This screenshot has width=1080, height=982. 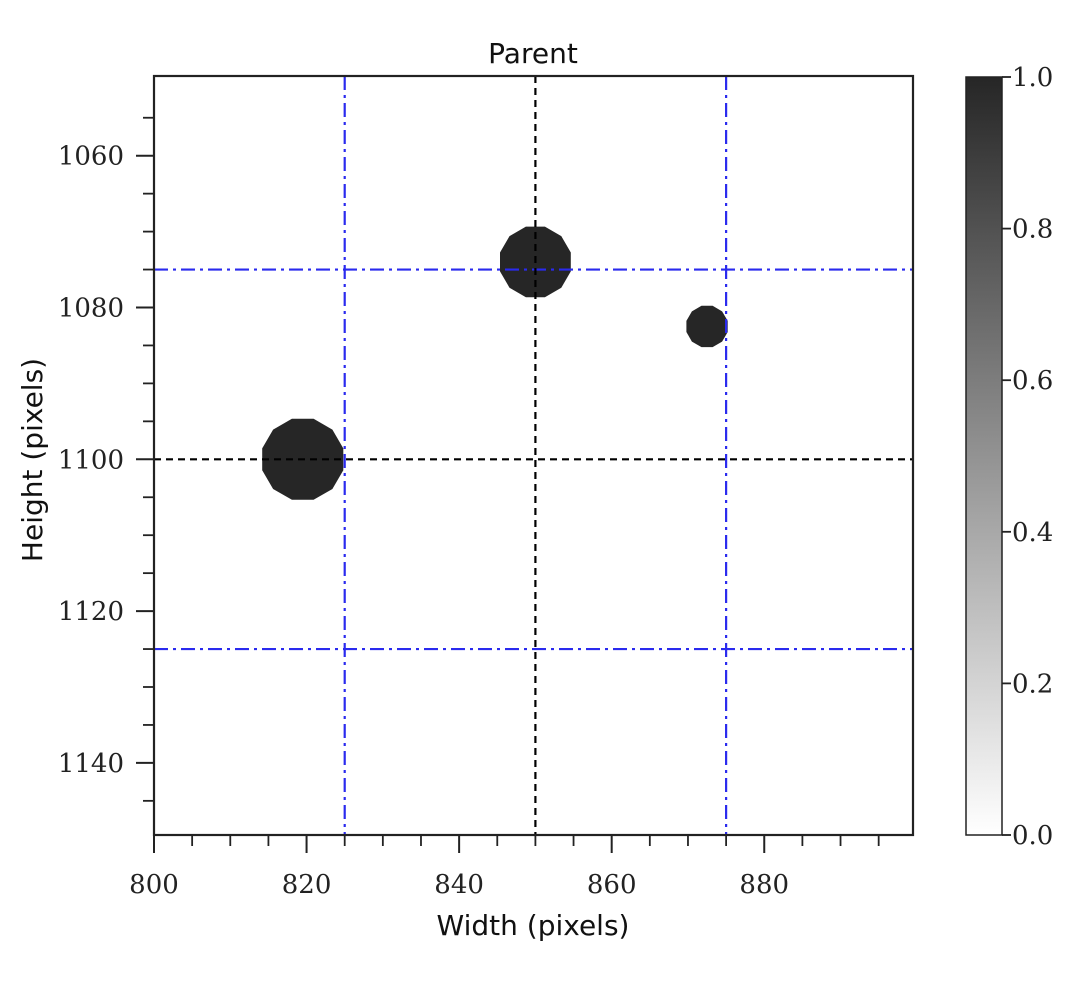 I want to click on x-tick-label: 860, so click(x=612, y=885).